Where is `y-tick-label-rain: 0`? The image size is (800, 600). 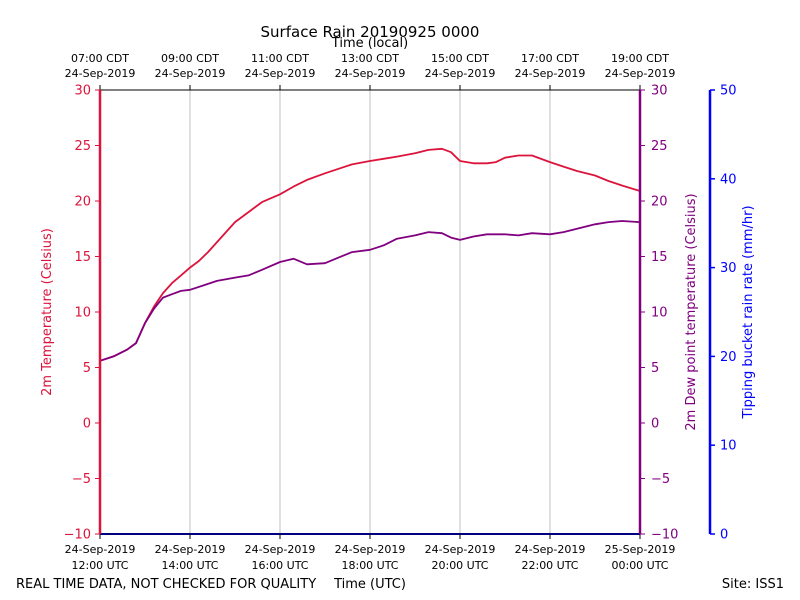
y-tick-label-rain: 0 is located at coordinates (724, 535).